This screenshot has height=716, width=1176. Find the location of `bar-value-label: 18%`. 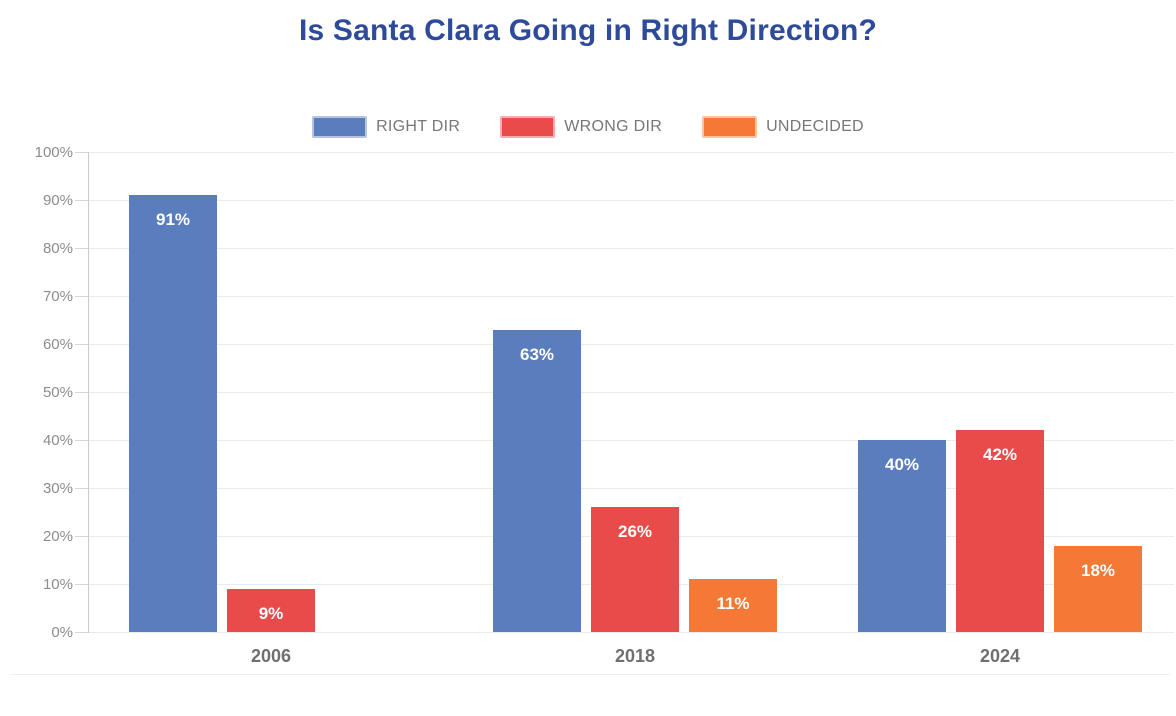

bar-value-label: 18% is located at coordinates (1098, 570).